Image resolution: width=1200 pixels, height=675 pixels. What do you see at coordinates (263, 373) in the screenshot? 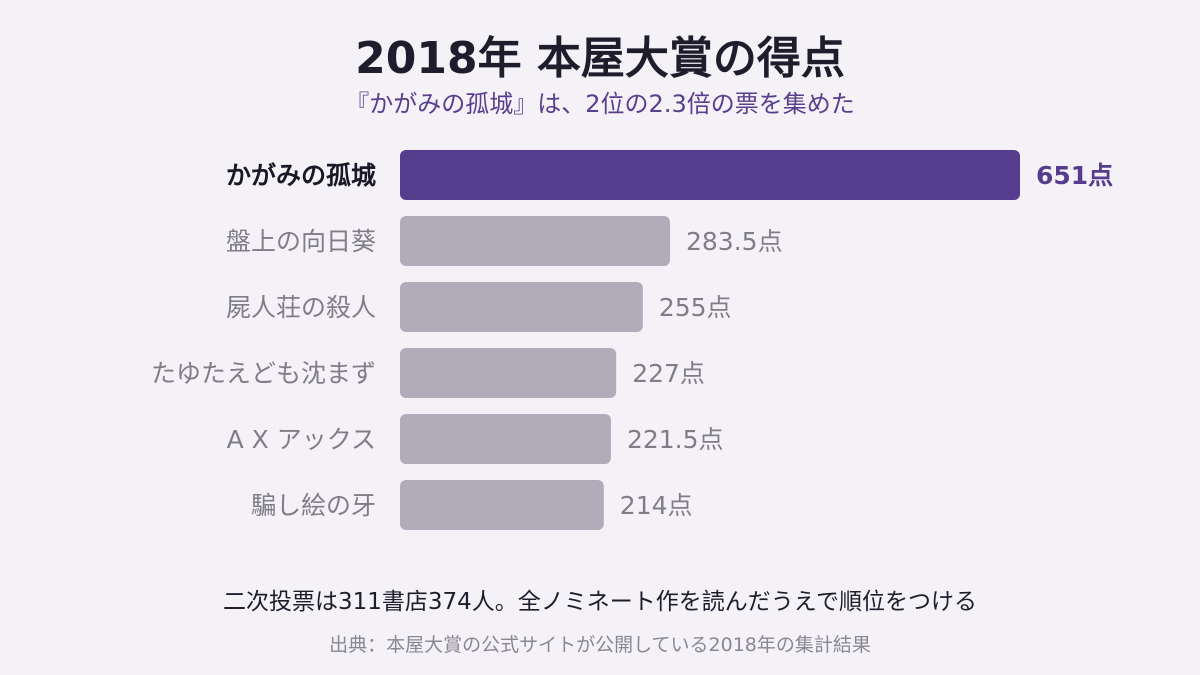
I see `category-label-3: たゆたえども沈まず` at bounding box center [263, 373].